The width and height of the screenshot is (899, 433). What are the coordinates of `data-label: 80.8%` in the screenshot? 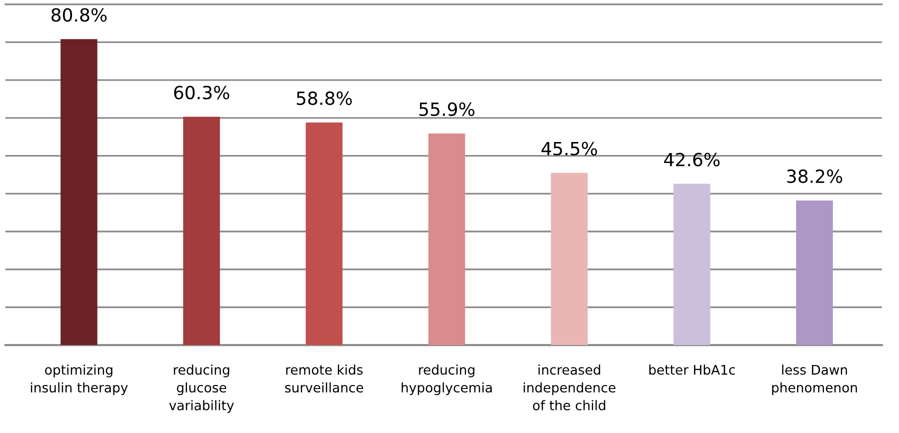 It's located at (79, 15).